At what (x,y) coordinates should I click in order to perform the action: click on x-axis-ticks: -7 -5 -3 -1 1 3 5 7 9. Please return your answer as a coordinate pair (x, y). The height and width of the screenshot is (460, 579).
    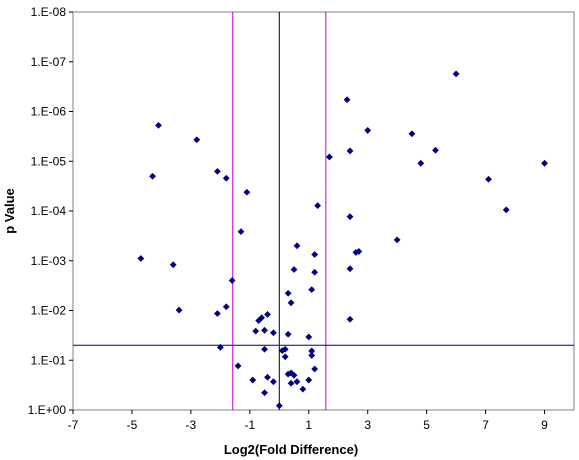
    Looking at the image, I should click on (308, 421).